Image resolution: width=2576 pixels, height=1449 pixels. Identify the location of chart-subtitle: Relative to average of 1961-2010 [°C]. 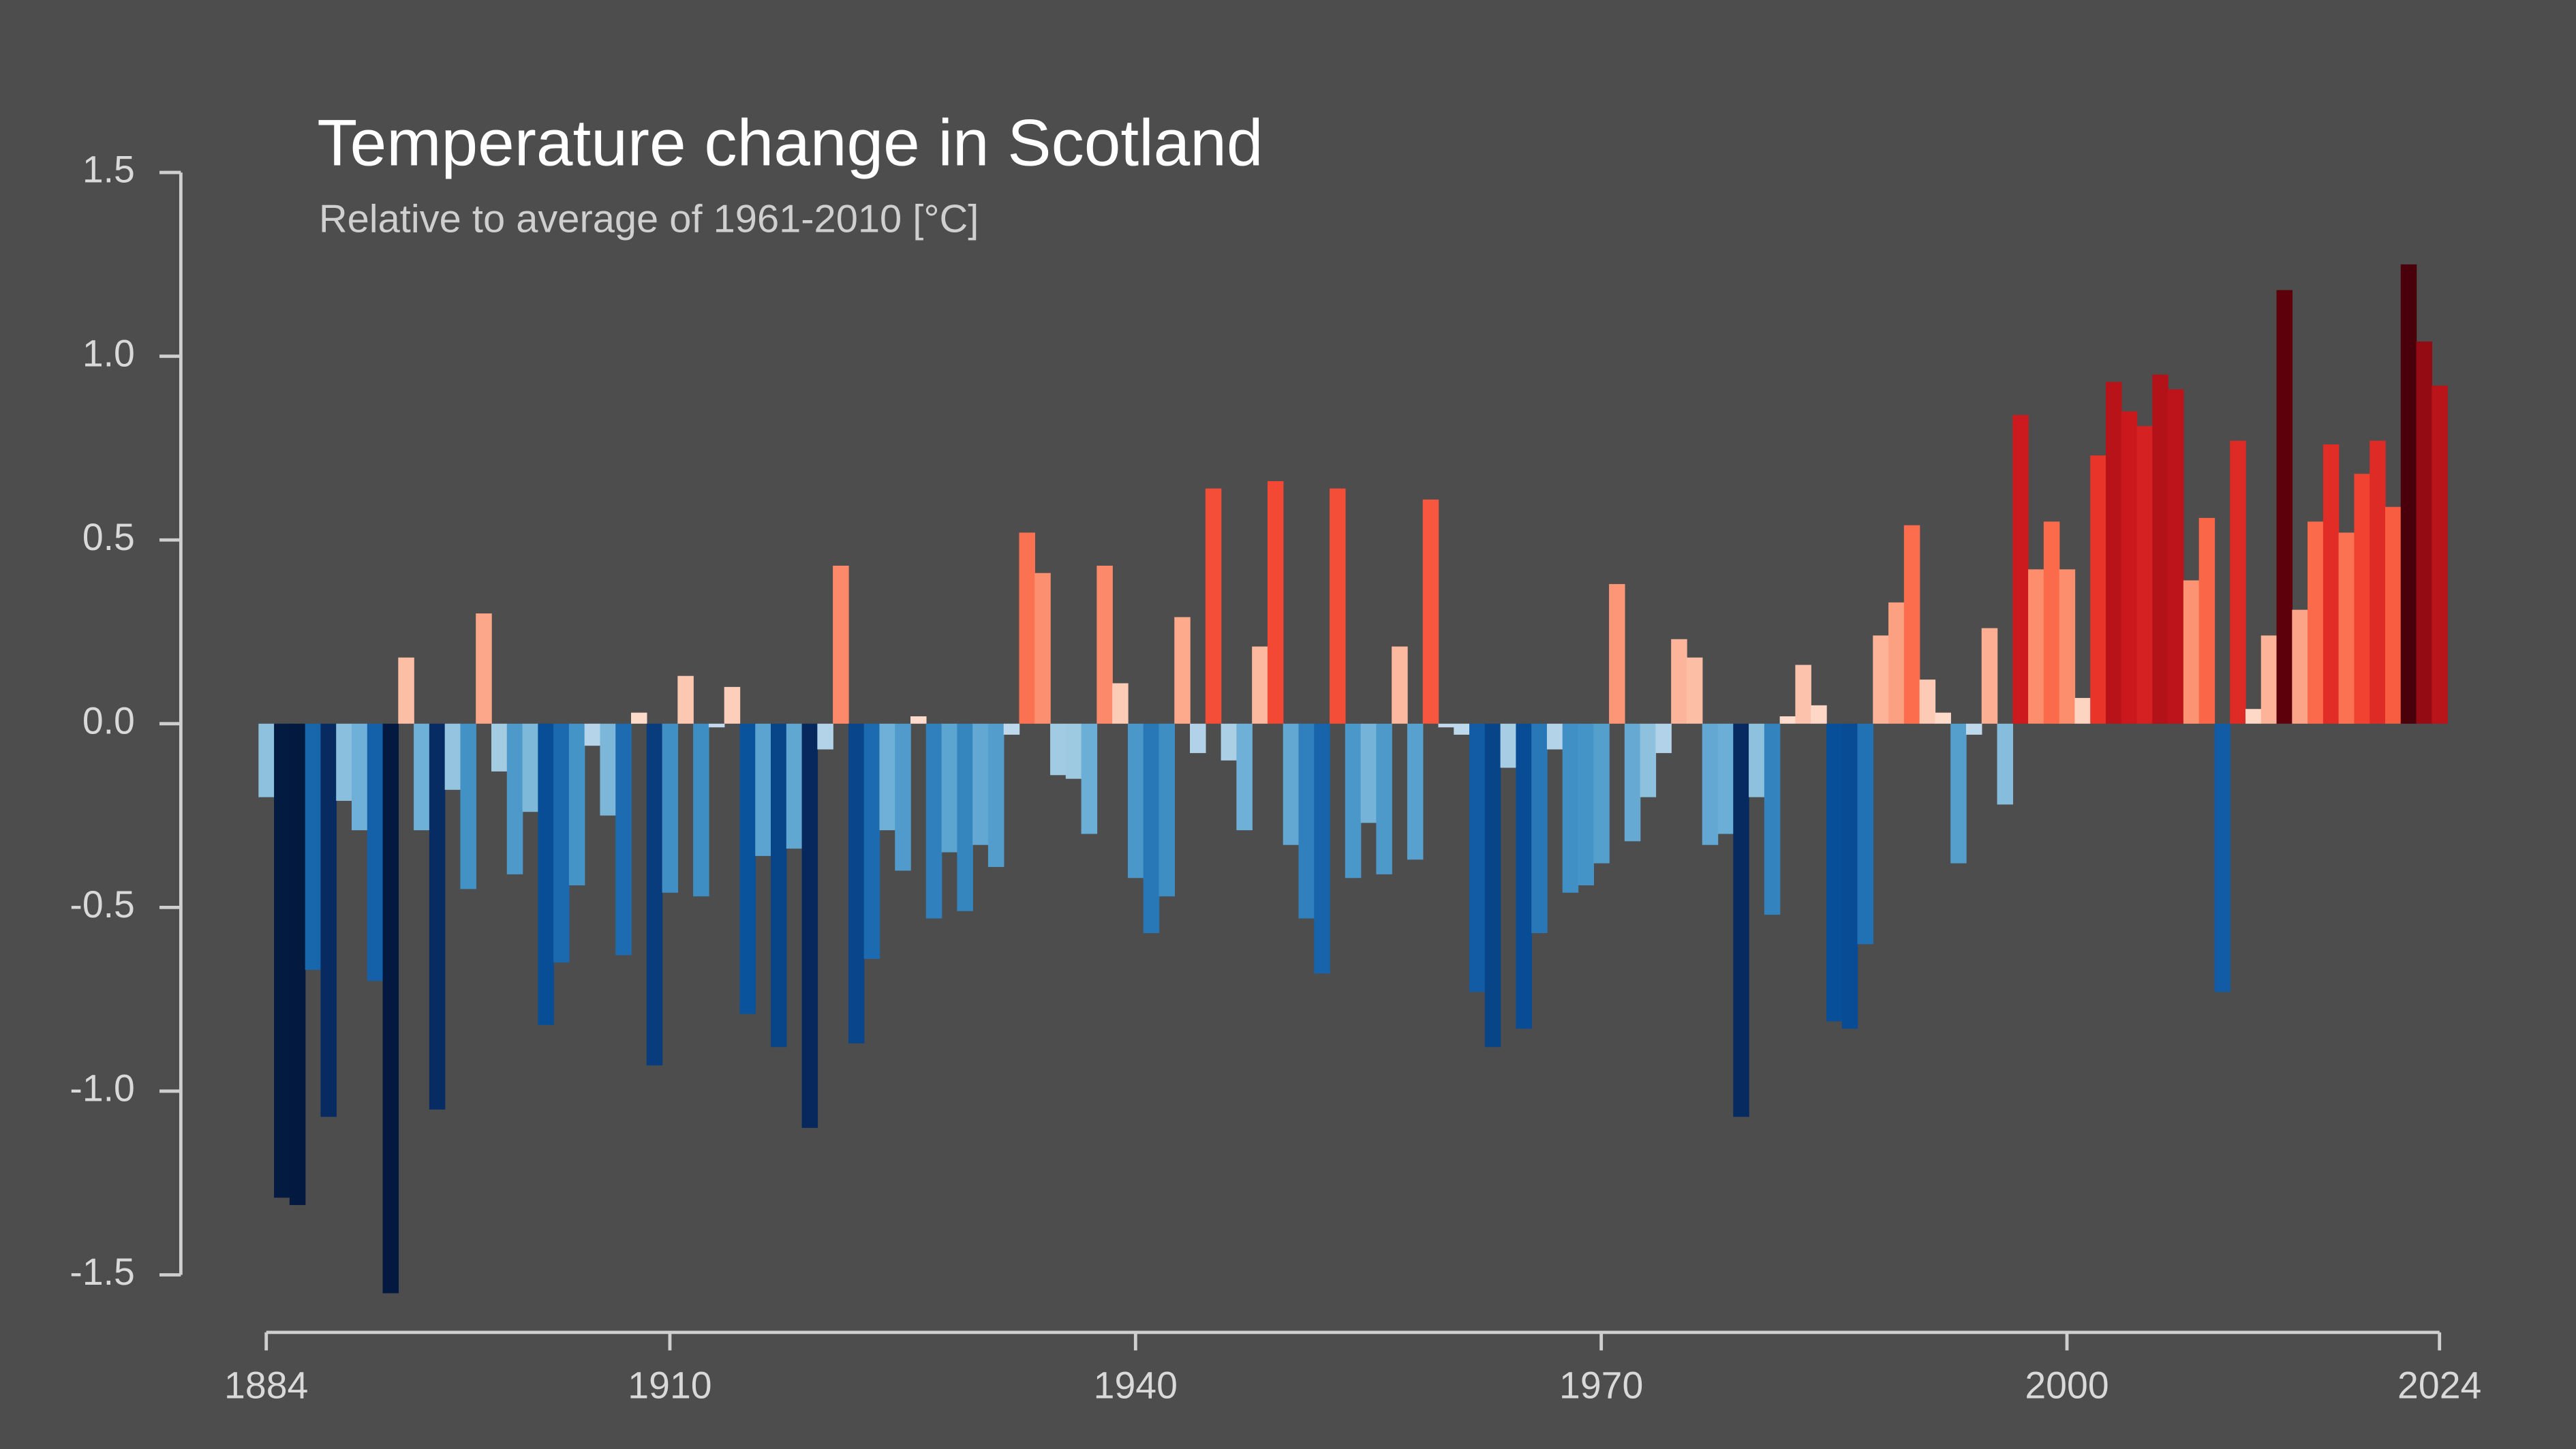
(649, 219).